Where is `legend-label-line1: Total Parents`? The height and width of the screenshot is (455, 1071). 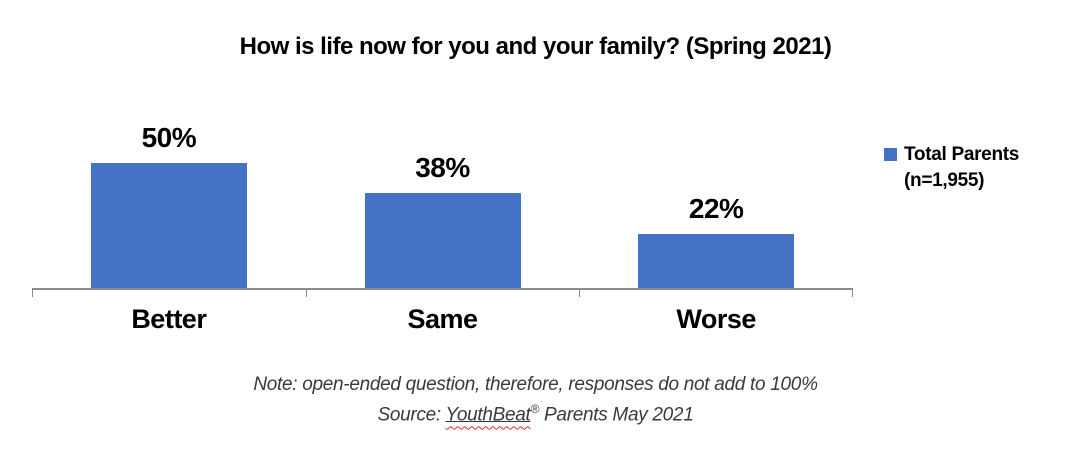 legend-label-line1: Total Parents is located at coordinates (962, 154).